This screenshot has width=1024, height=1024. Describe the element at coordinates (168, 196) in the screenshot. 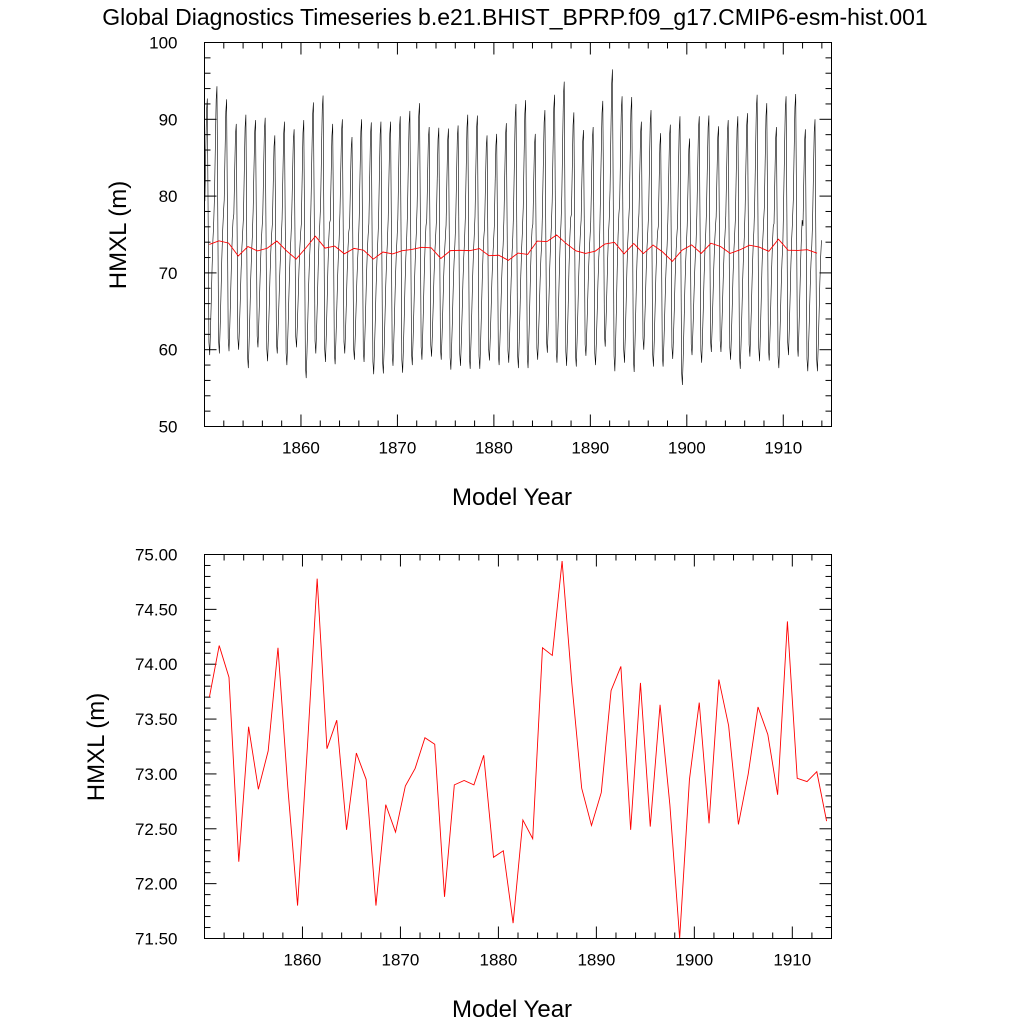

I see `y-tick-label: 80` at that location.